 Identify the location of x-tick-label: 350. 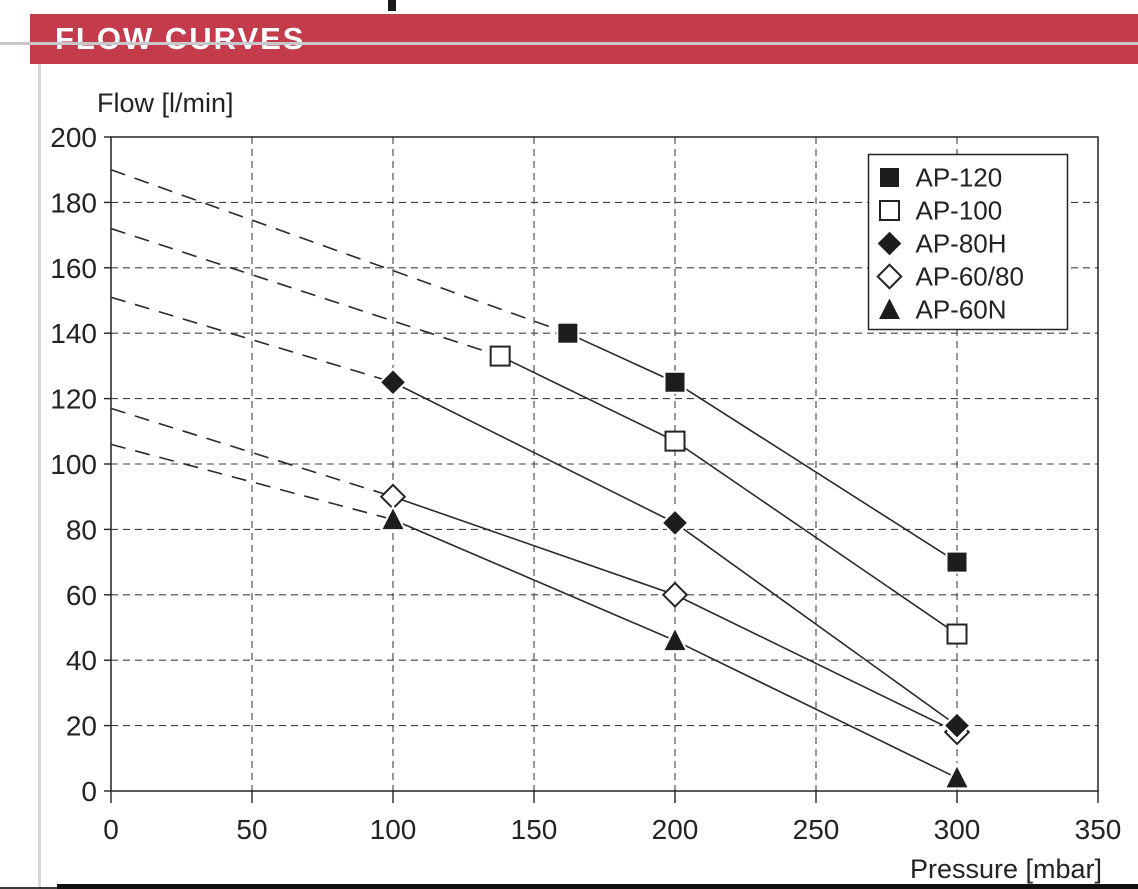
(1098, 829).